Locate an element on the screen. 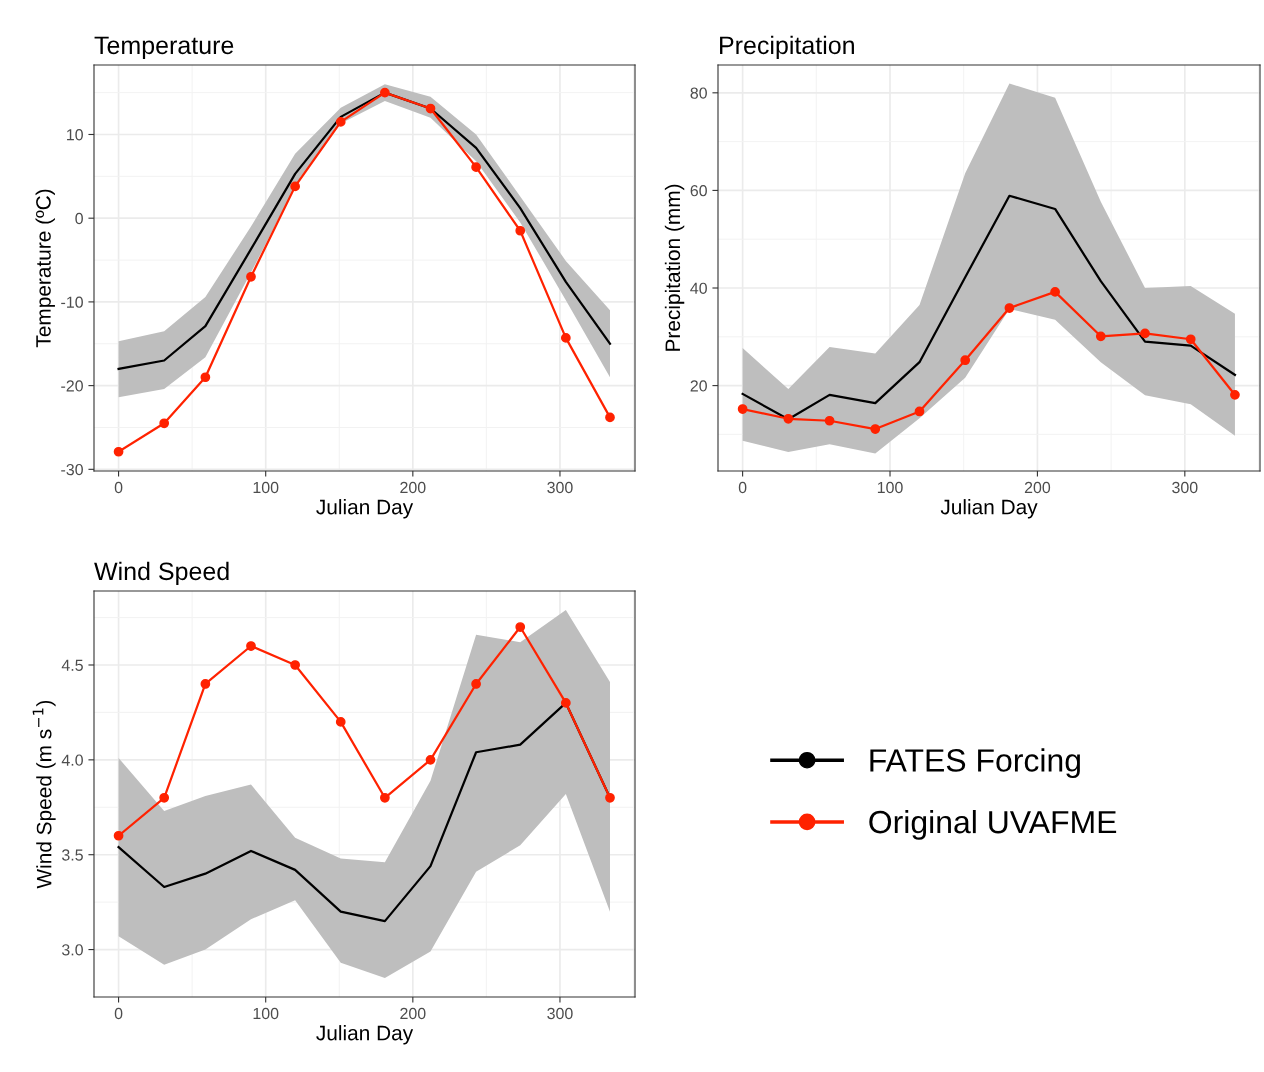 This screenshot has width=1264, height=1072. y-axis-title: Temperature (ºC) is located at coordinates (45, 268).